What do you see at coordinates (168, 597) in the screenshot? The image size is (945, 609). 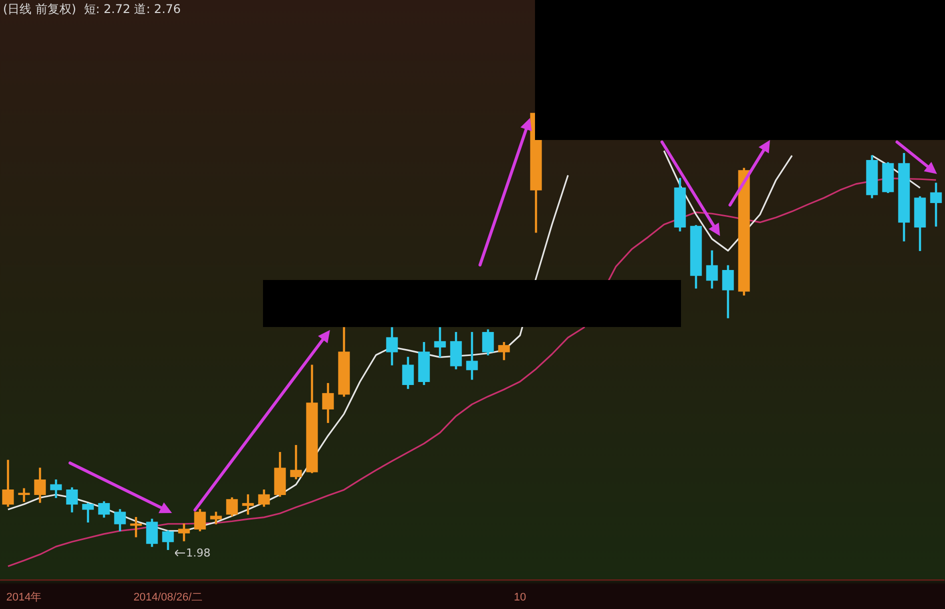 I see `x-tick-label: 2014/08/26/二` at bounding box center [168, 597].